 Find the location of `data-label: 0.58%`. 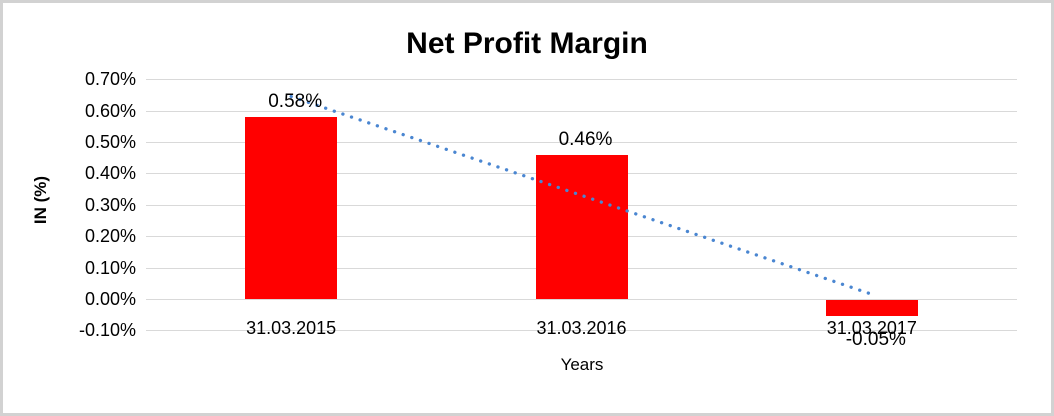

data-label: 0.58% is located at coordinates (295, 101).